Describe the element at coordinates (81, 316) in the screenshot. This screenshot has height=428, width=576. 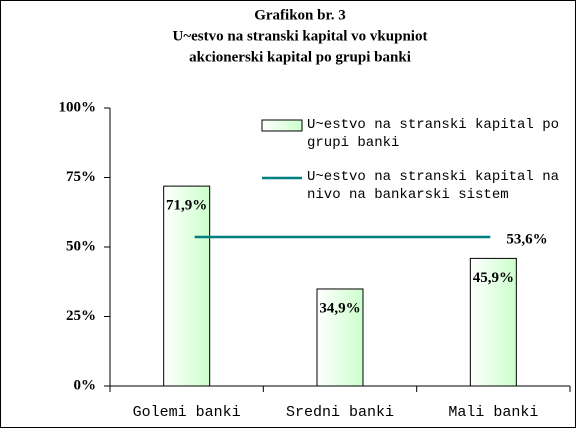
I see `y-tick-label: 25%` at that location.